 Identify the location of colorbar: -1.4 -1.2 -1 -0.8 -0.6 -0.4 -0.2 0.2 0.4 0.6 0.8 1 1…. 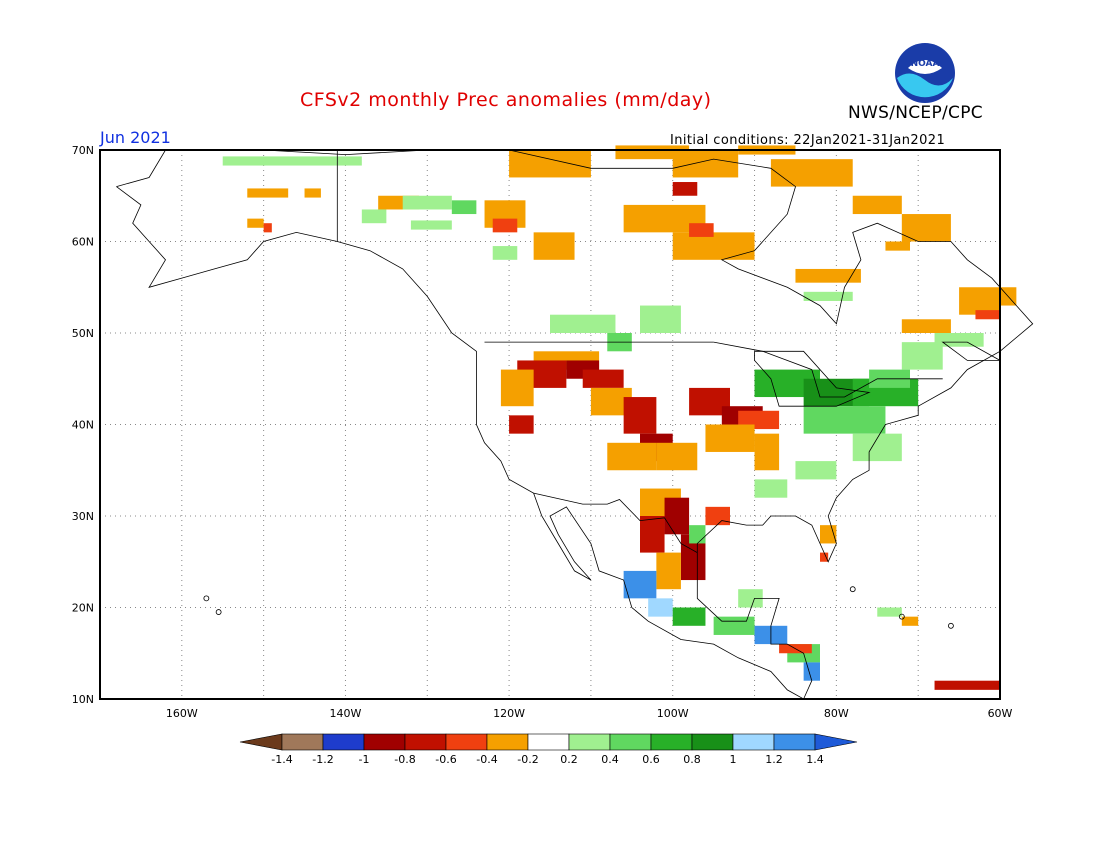
(548, 749).